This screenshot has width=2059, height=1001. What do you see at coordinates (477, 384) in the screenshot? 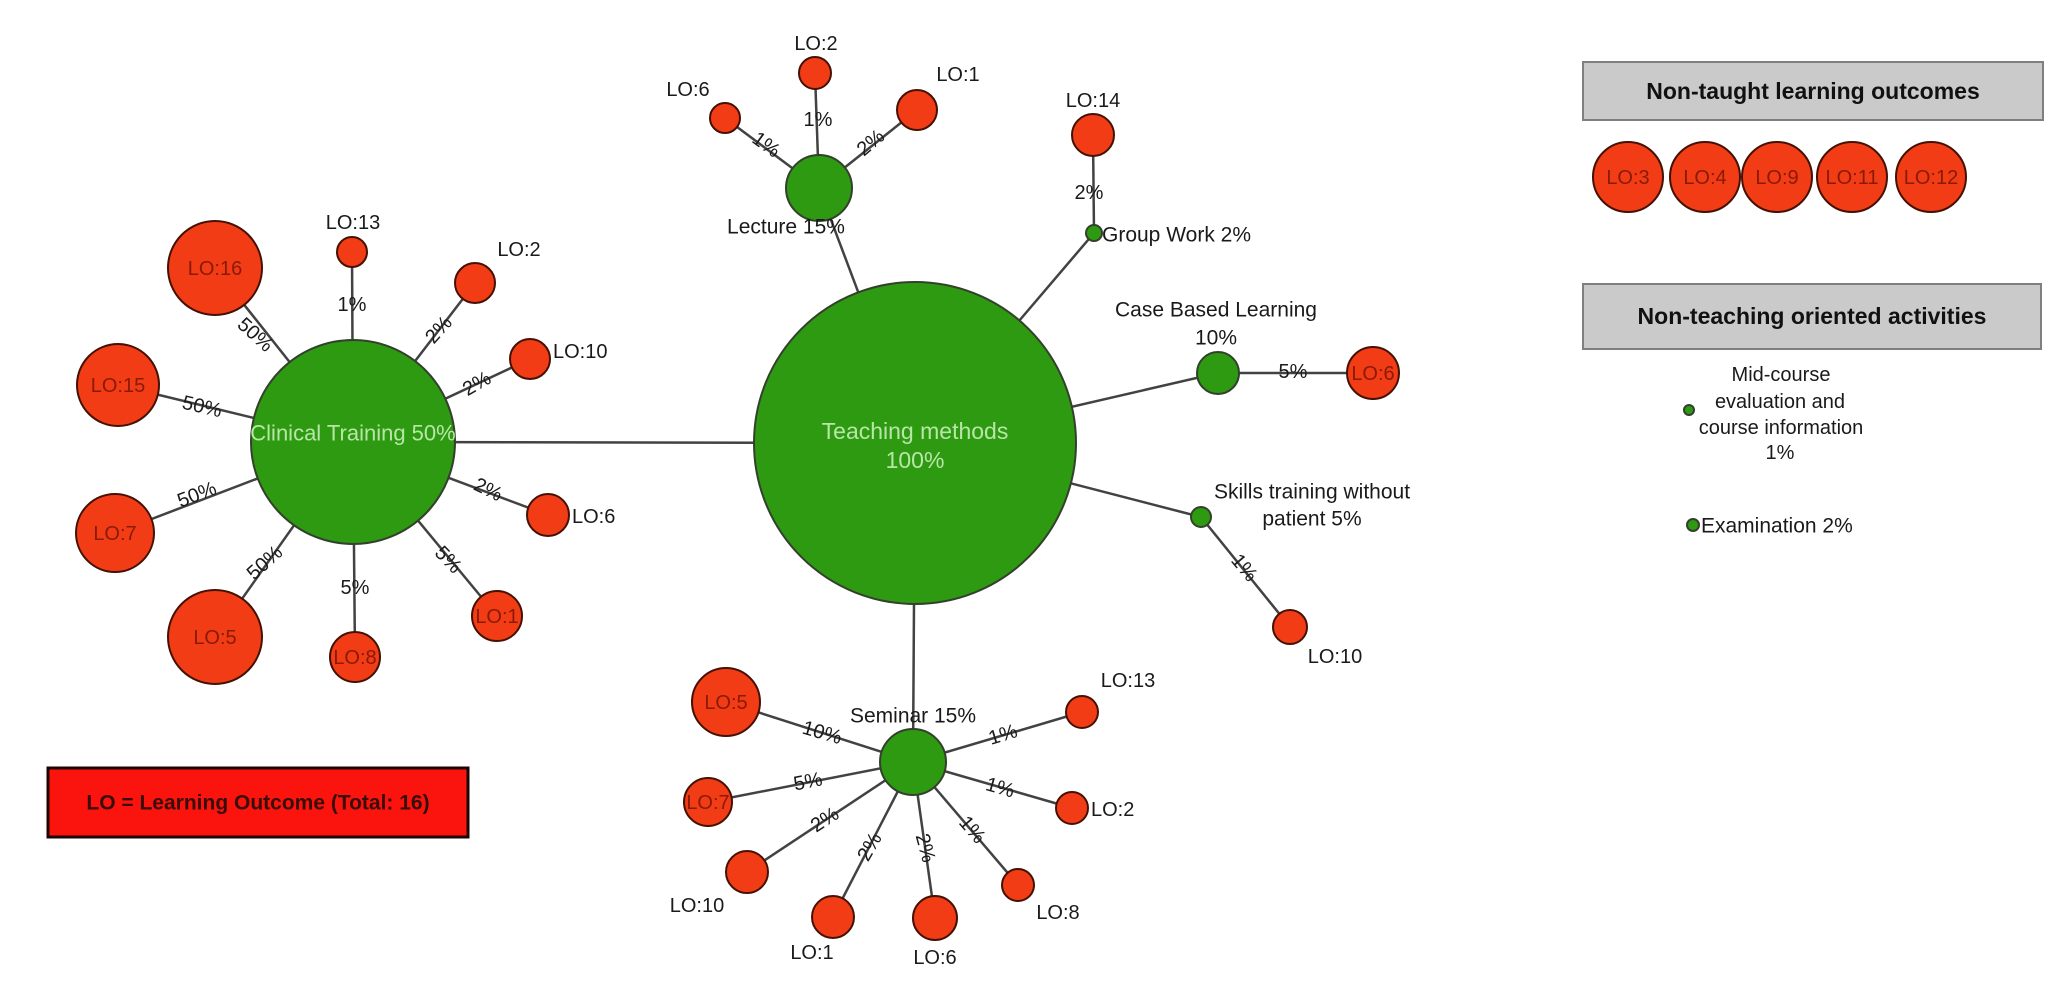
I see `clinical-lo10-pct: 2%` at bounding box center [477, 384].